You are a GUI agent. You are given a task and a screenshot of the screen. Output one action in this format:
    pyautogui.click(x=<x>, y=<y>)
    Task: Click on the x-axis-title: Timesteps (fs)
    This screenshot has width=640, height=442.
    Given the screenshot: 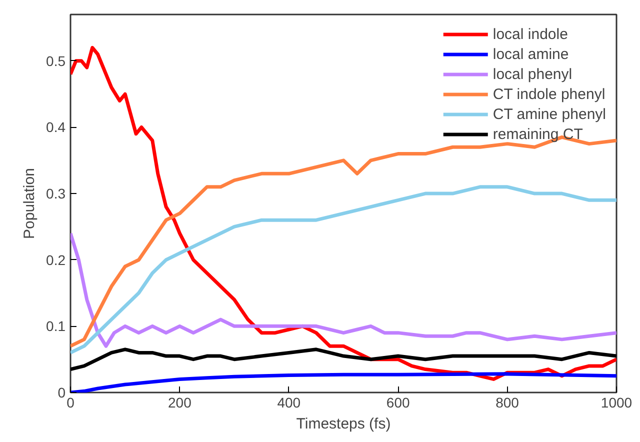 What is the action you would take?
    pyautogui.click(x=343, y=424)
    